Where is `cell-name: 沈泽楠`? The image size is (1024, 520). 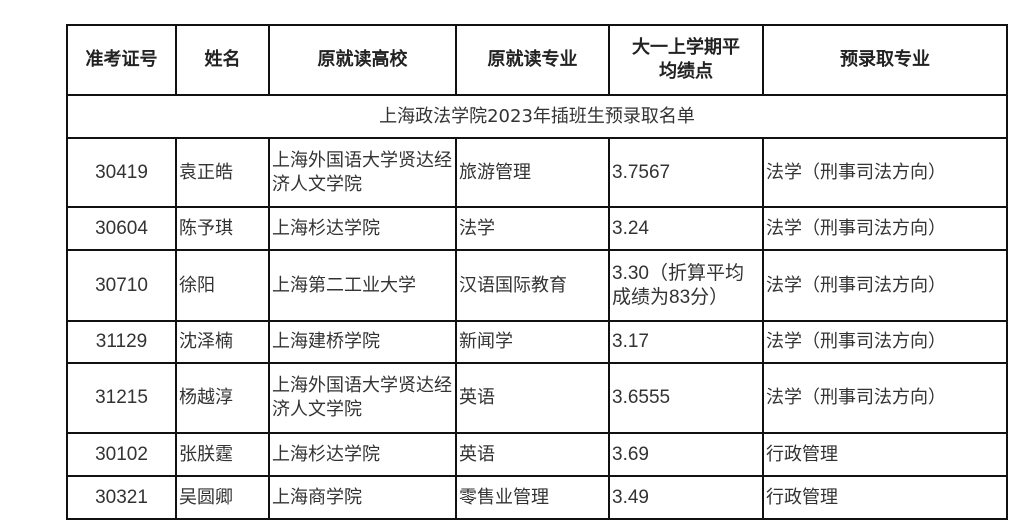 cell-name: 沈泽楠 is located at coordinates (222, 342).